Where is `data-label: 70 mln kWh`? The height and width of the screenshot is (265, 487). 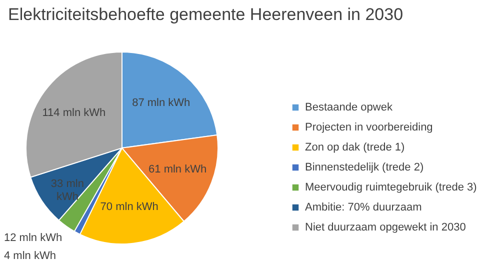 data-label: 70 mln kWh is located at coordinates (129, 207).